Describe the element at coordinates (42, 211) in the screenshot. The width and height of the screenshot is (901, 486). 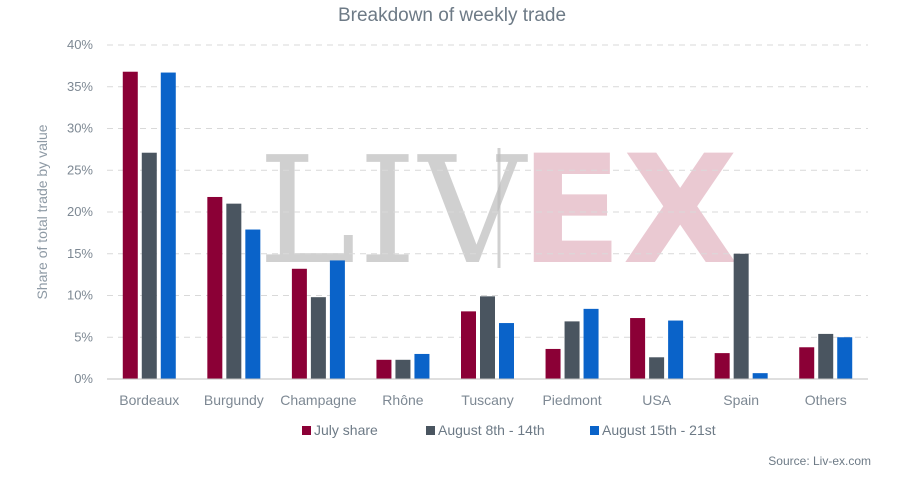
I see `y-axis-title: Share of total trade by value` at that location.